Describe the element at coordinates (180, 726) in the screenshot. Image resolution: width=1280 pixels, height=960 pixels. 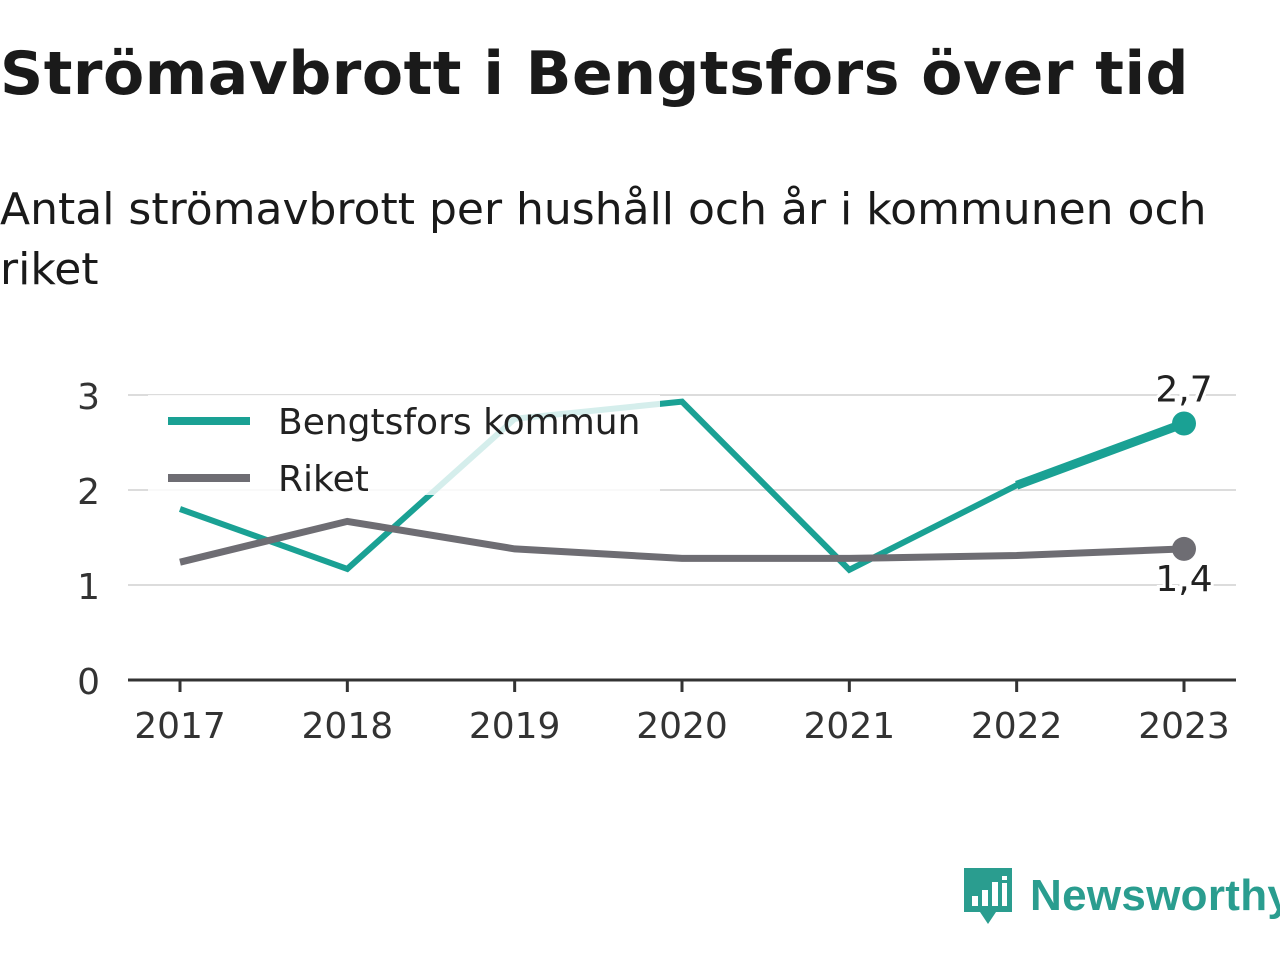
I see `x-tick-label: 2017` at that location.